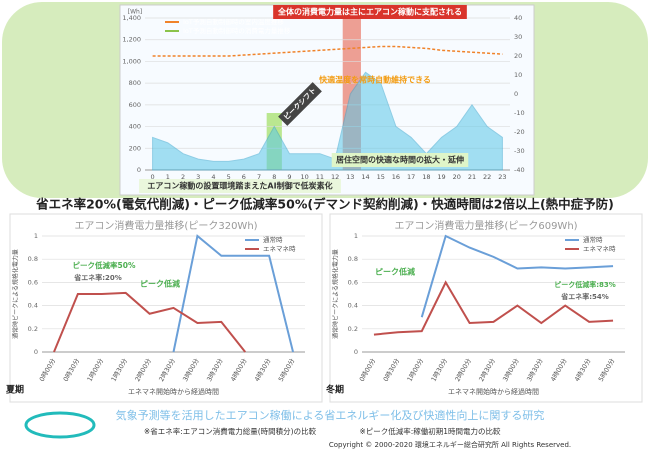  What do you see at coordinates (335, 177) in the screenshot?
I see `x-tick-label: 12` at bounding box center [335, 177].